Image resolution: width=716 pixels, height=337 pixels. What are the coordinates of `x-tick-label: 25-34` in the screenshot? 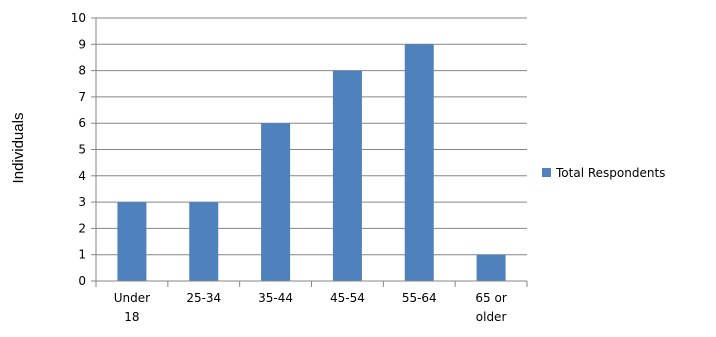 It's located at (203, 298).